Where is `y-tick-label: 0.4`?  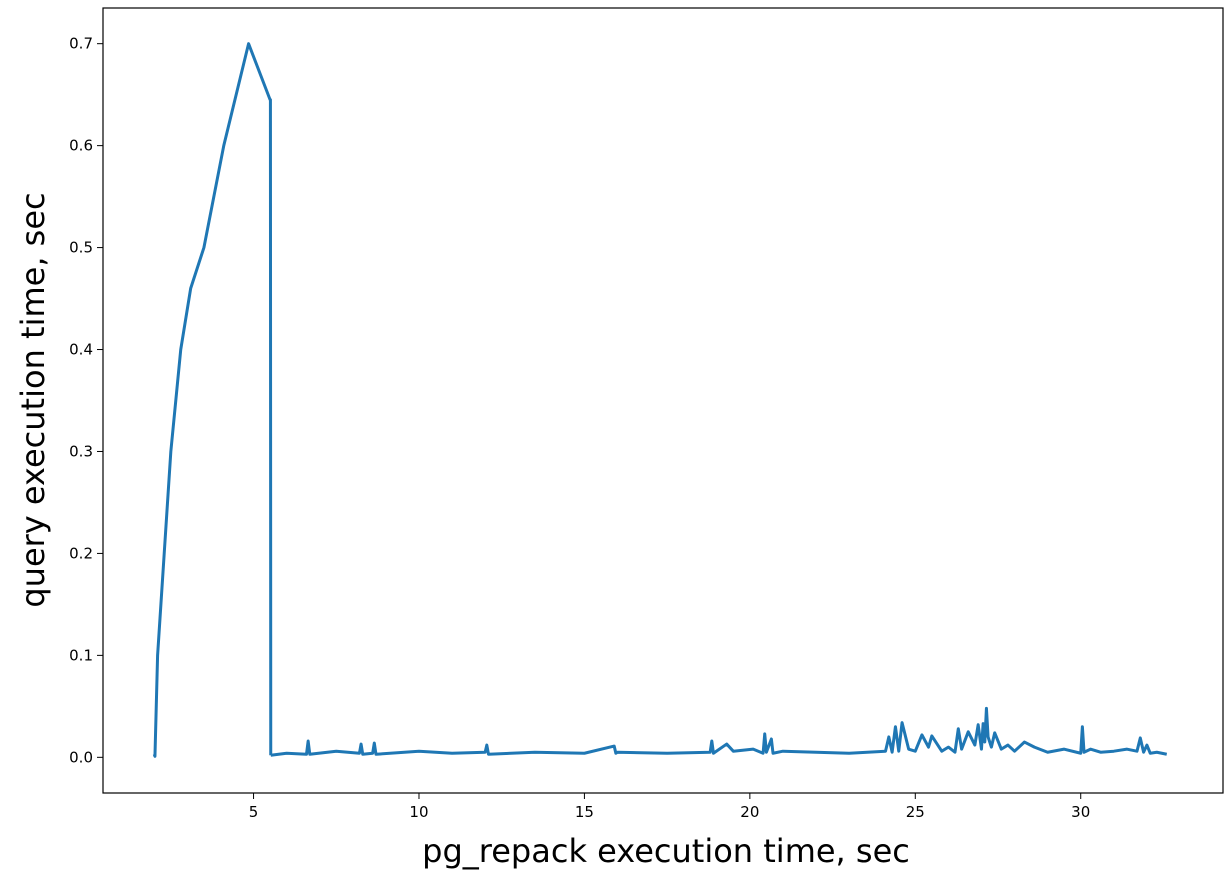
y-tick-label: 0.4 is located at coordinates (81, 350).